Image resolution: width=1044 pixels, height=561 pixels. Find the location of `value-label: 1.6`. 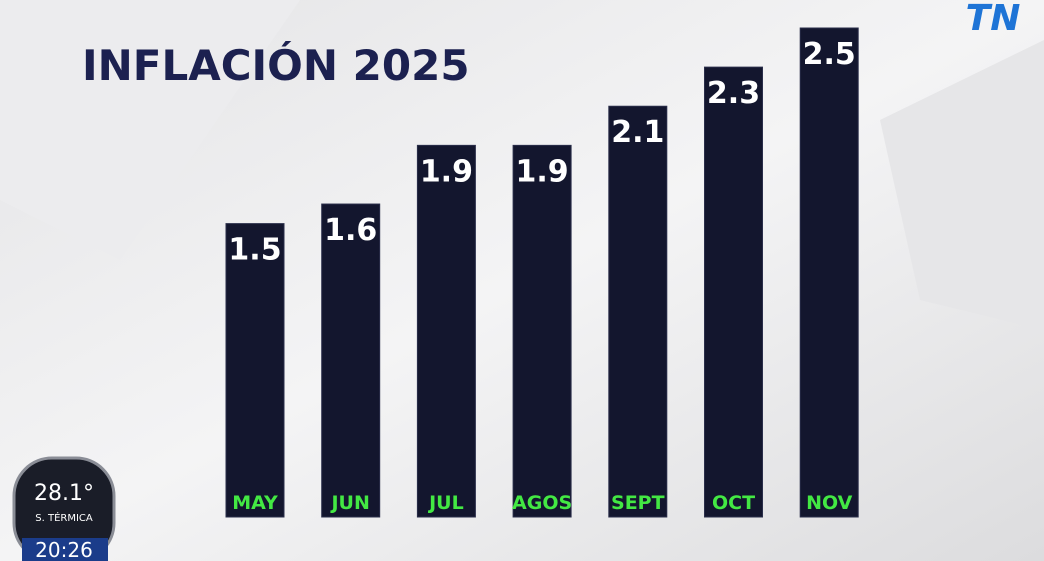

value-label: 1.6 is located at coordinates (350, 230).